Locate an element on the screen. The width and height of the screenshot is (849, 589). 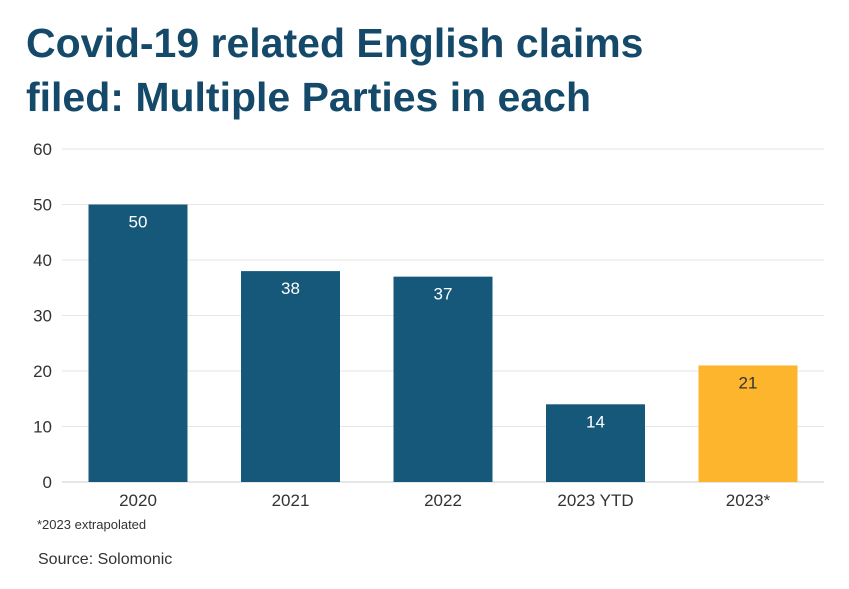
x-tick-label: 2023* is located at coordinates (748, 500).